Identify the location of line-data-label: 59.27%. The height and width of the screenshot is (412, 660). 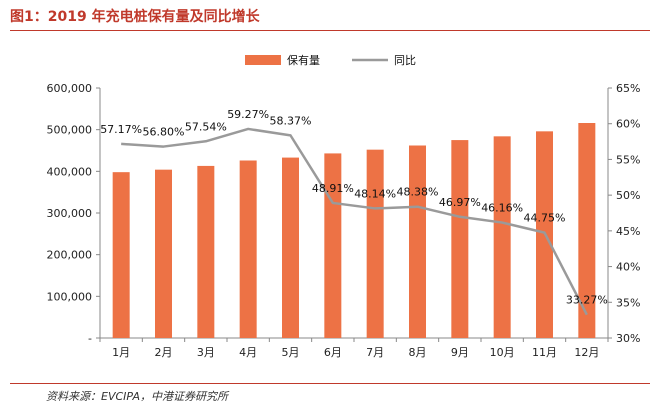
(248, 114).